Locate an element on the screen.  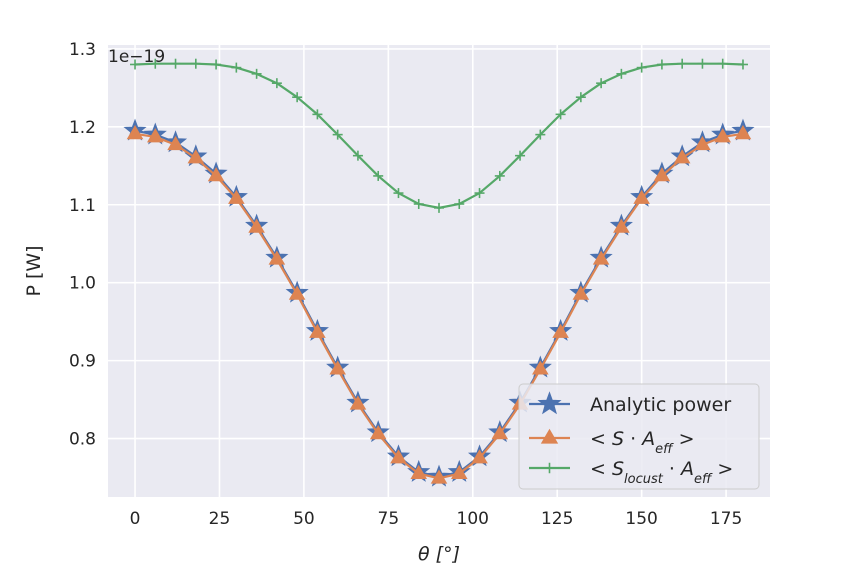
x-tick-label: 75 is located at coordinates (389, 519).